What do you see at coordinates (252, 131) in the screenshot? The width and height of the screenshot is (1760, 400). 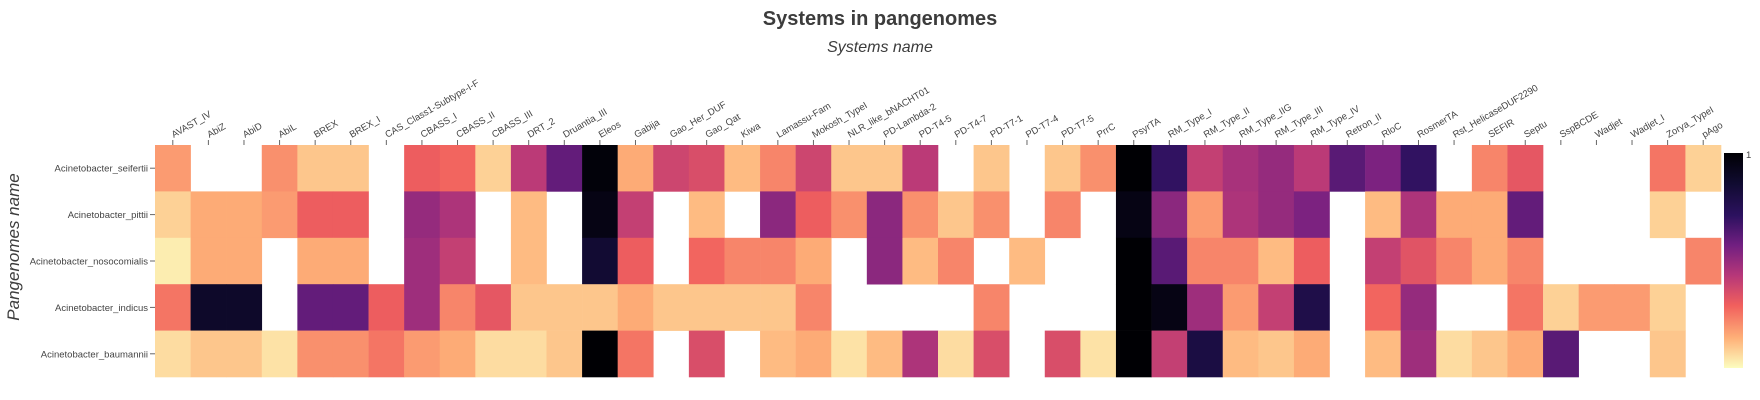 I see `x-tick-label: AbiD` at bounding box center [252, 131].